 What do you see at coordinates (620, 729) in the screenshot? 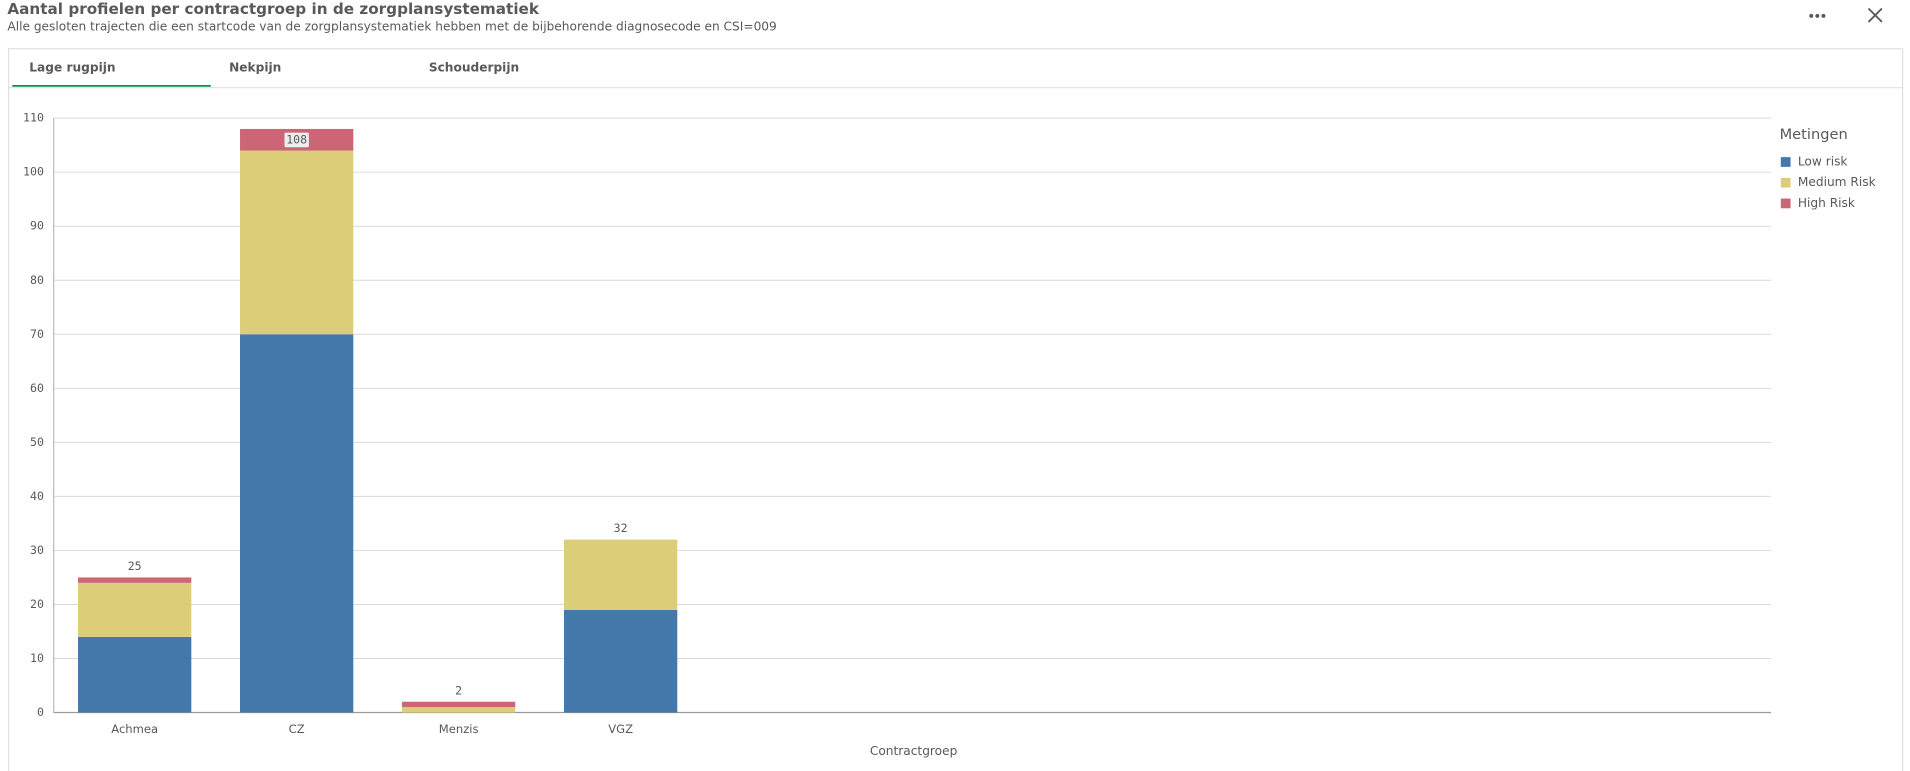
I see `x-tick-label: VGZ` at bounding box center [620, 729].